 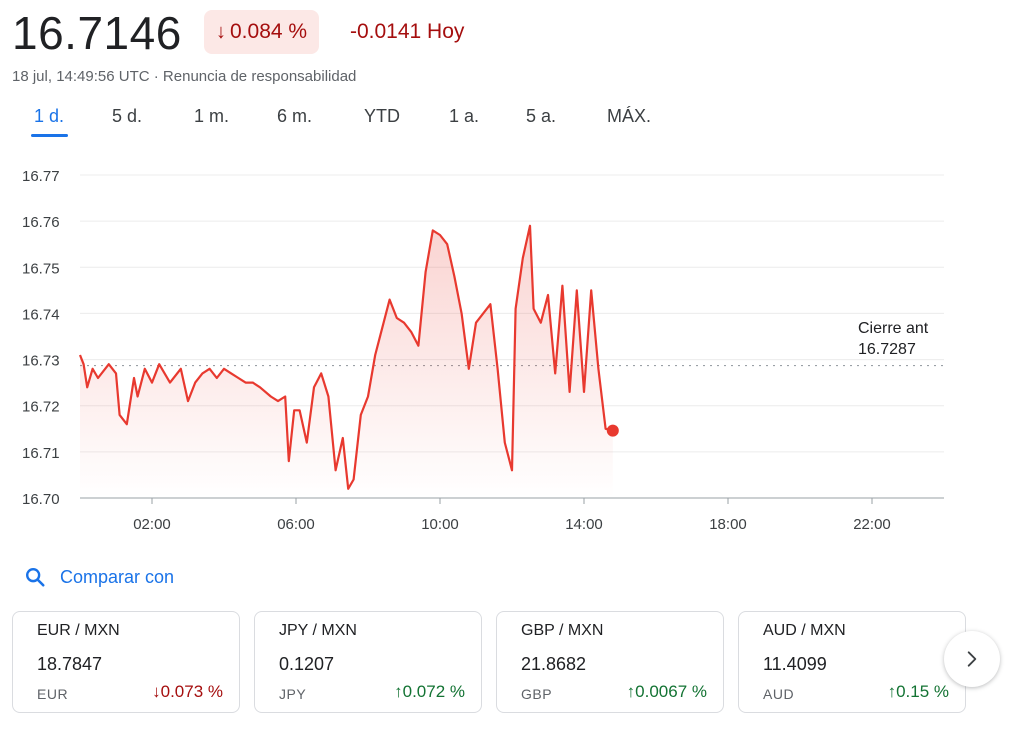 I want to click on card-change-value: 0.0067 %, so click(x=671, y=691).